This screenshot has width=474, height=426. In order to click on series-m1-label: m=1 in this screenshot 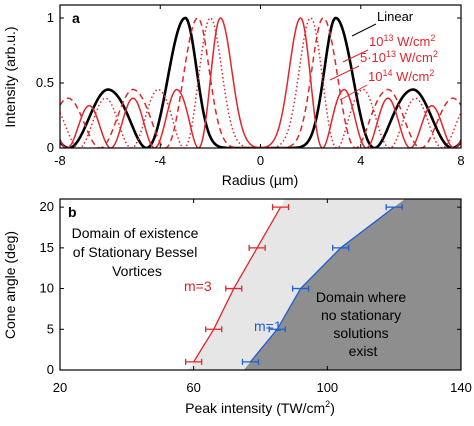, I will do `click(268, 326)`.